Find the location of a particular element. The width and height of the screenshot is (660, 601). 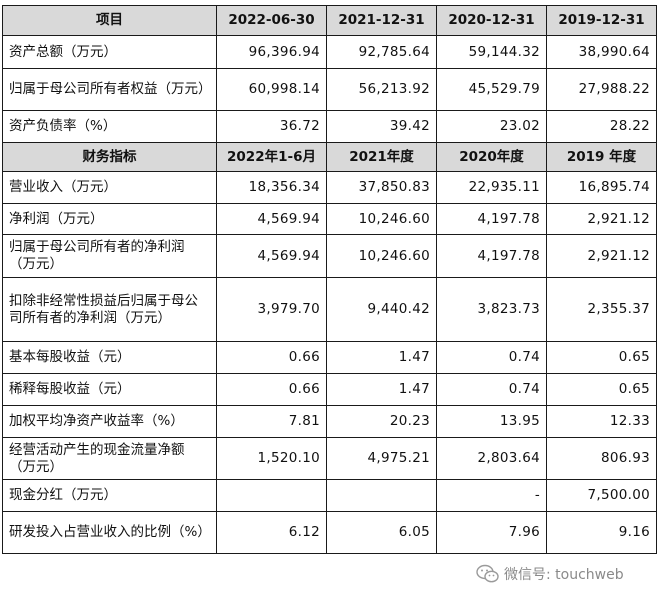

value-cell: 6.12 is located at coordinates (271, 532).